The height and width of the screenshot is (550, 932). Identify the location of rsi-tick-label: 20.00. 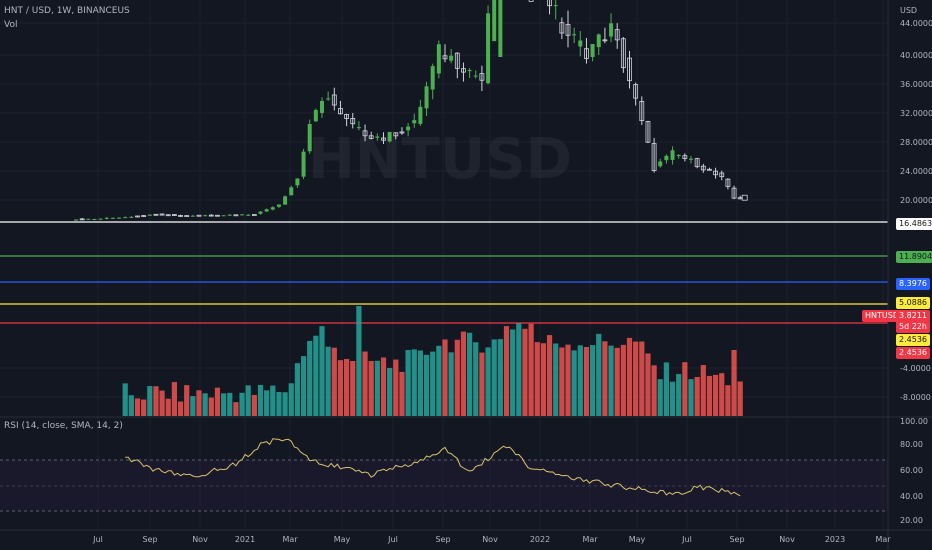
(911, 520).